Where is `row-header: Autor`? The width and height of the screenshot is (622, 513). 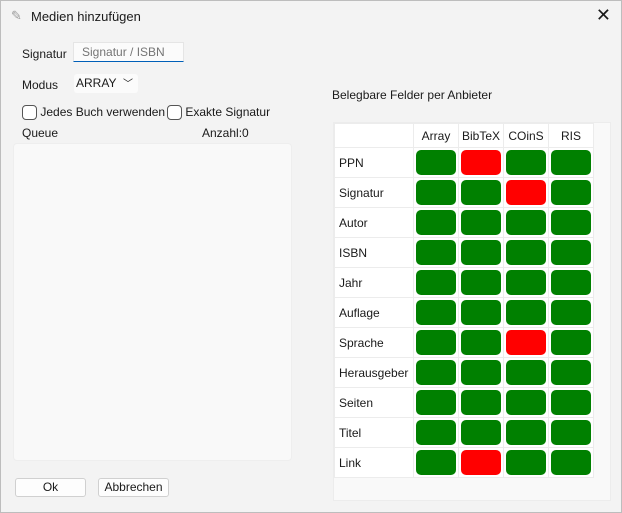
row-header: Autor is located at coordinates (374, 222).